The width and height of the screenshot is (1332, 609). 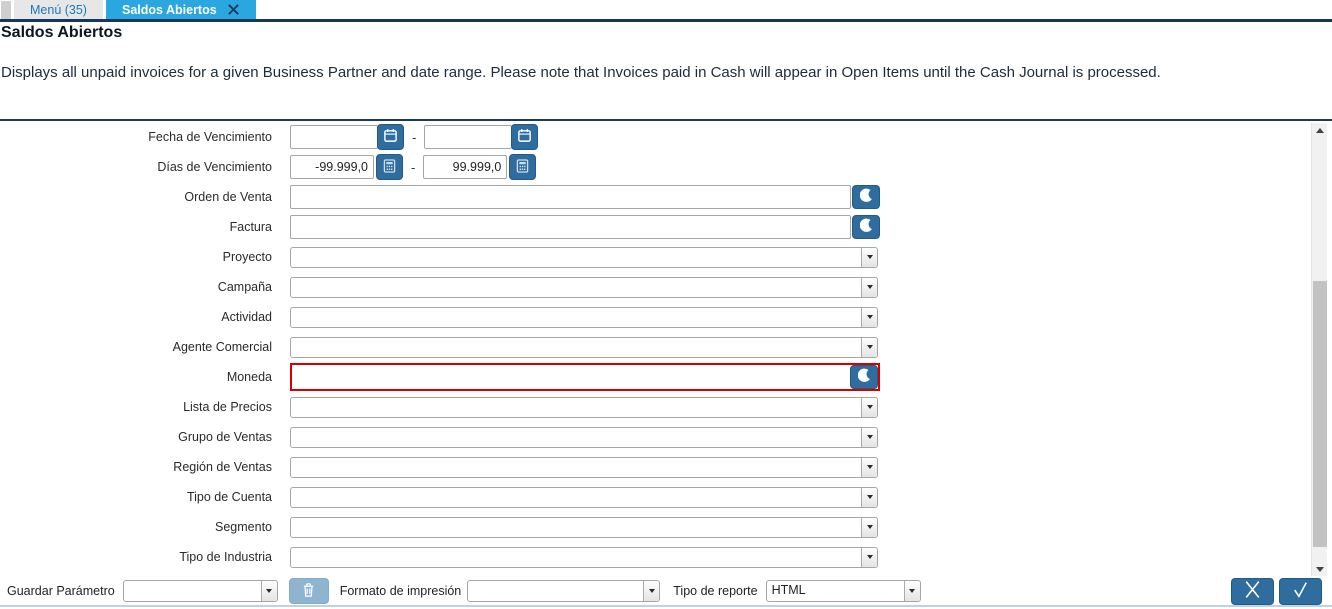 What do you see at coordinates (243, 527) in the screenshot?
I see `segmento-label: Segmento` at bounding box center [243, 527].